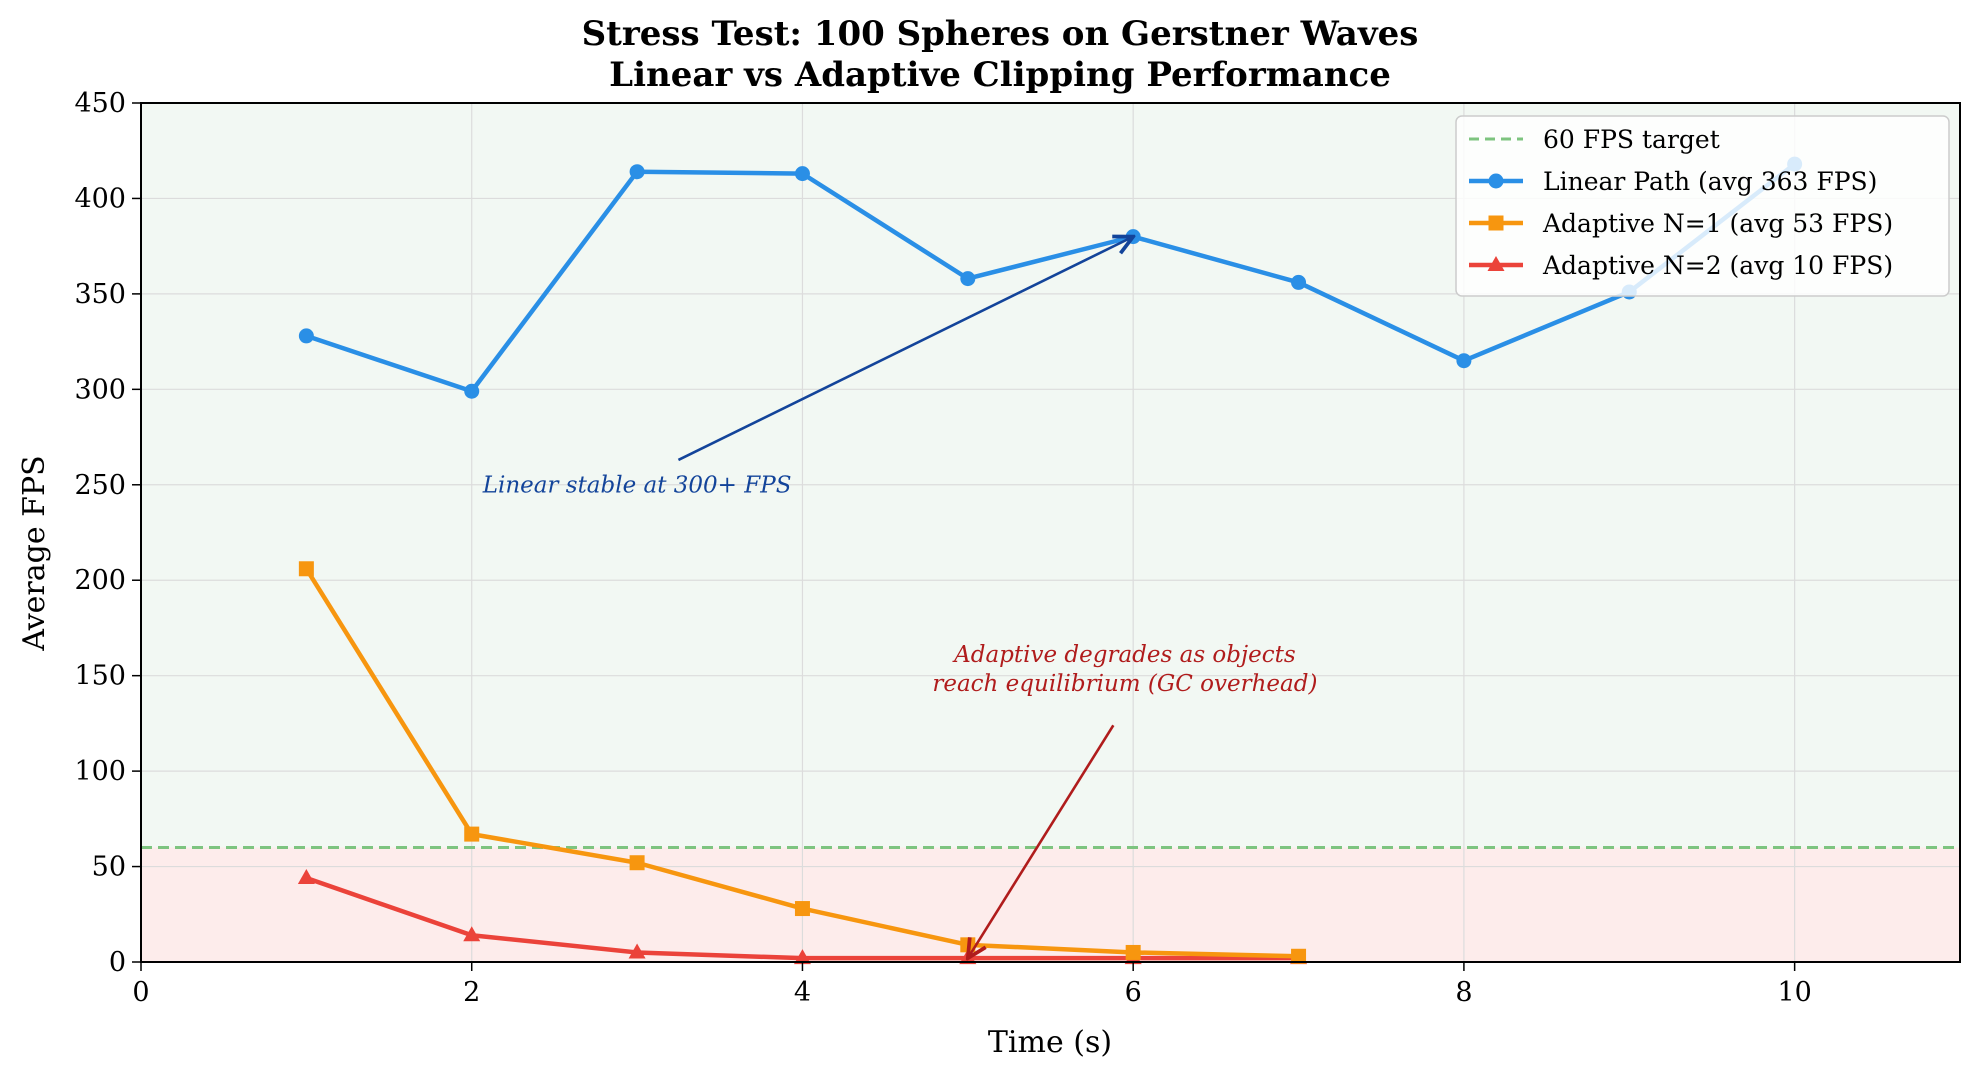 The image size is (1975, 1073). I want to click on x-tick-label: 4, so click(802, 992).